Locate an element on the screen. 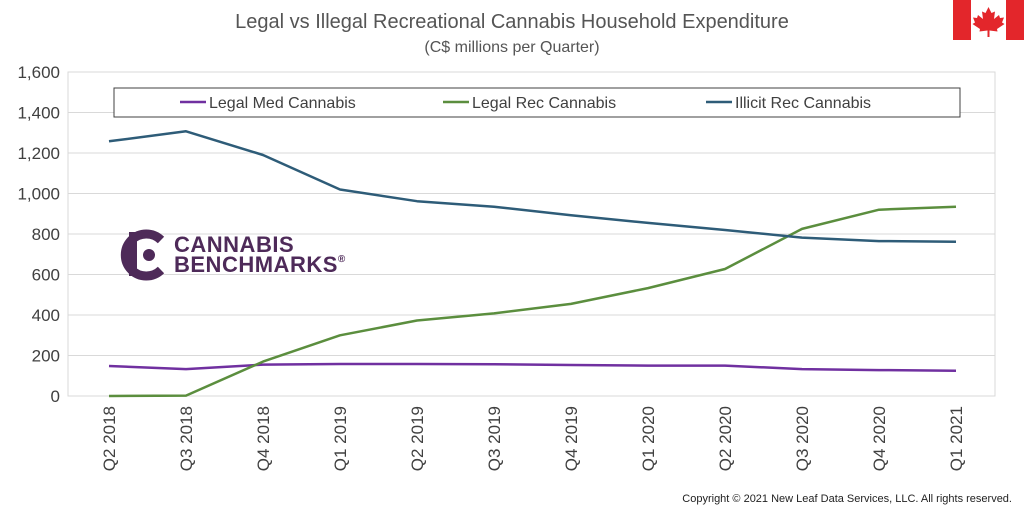  x-tick-label: Q3 2018 is located at coordinates (186, 438).